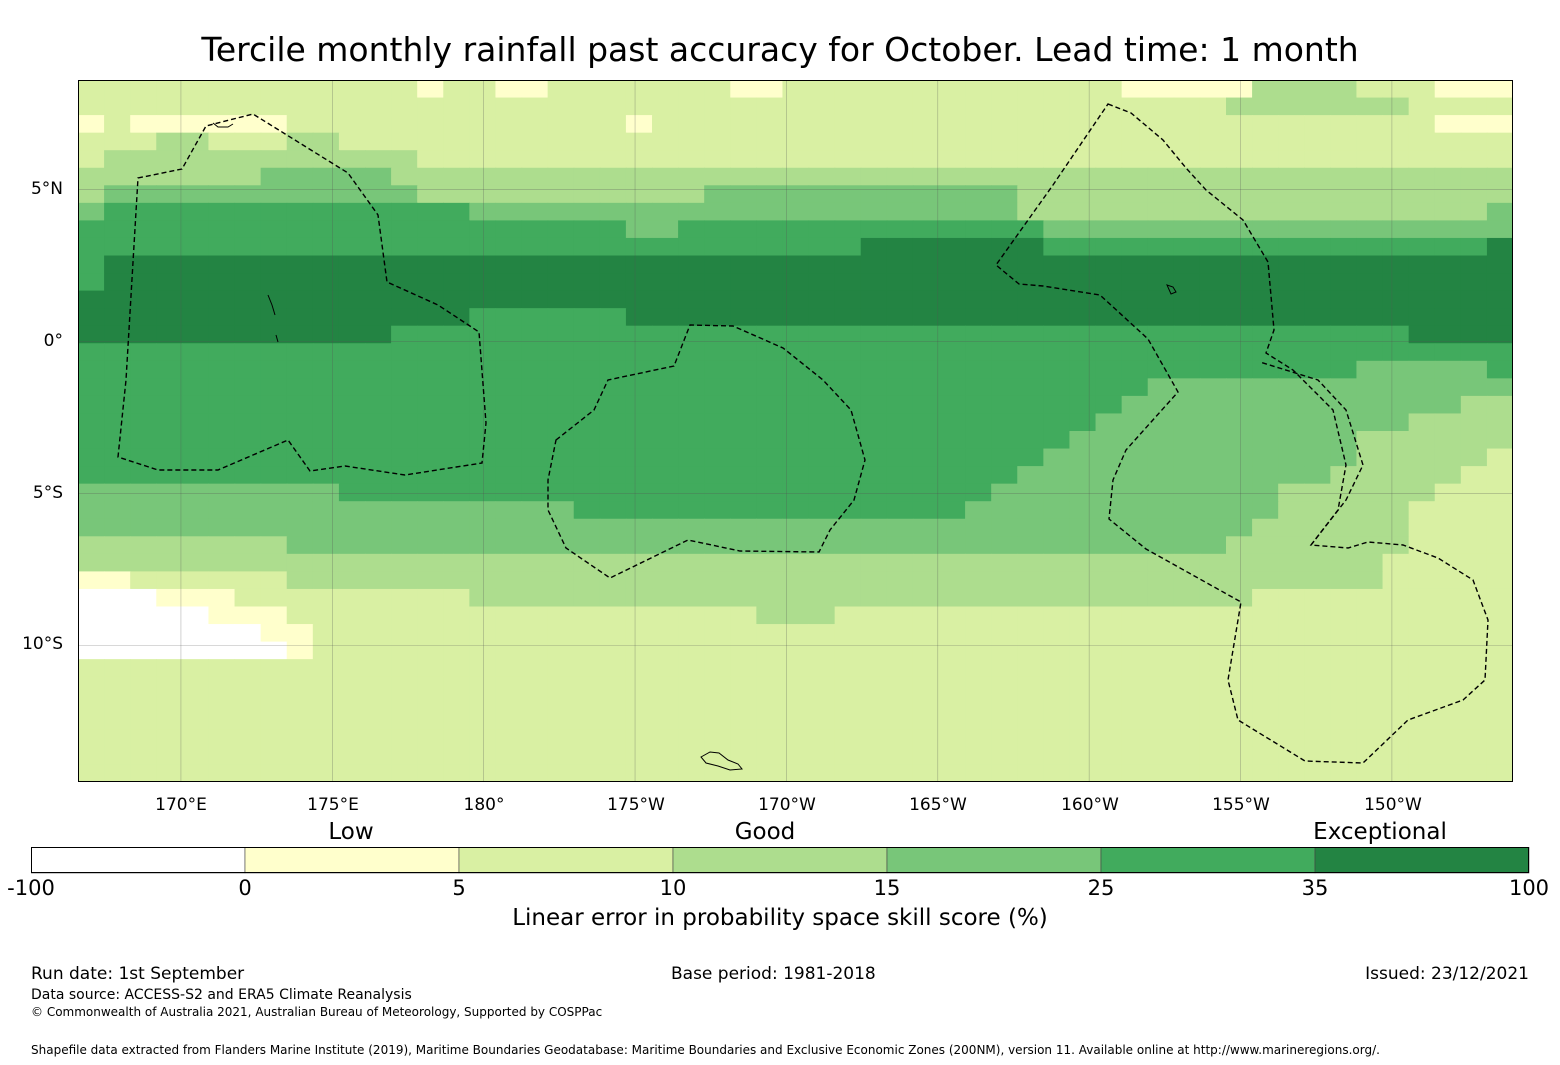 The width and height of the screenshot is (1560, 1065). Describe the element at coordinates (1529, 888) in the screenshot. I see `colorbar-tick-100: 100` at that location.